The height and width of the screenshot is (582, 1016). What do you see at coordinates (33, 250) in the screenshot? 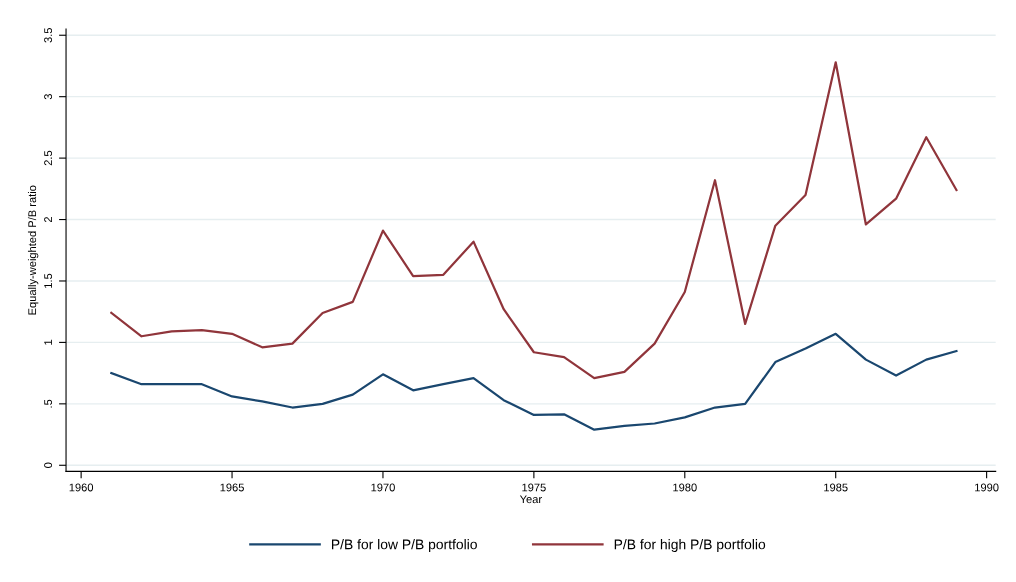
I see `y-axis-title: Equally-weighted P/B ratio` at bounding box center [33, 250].